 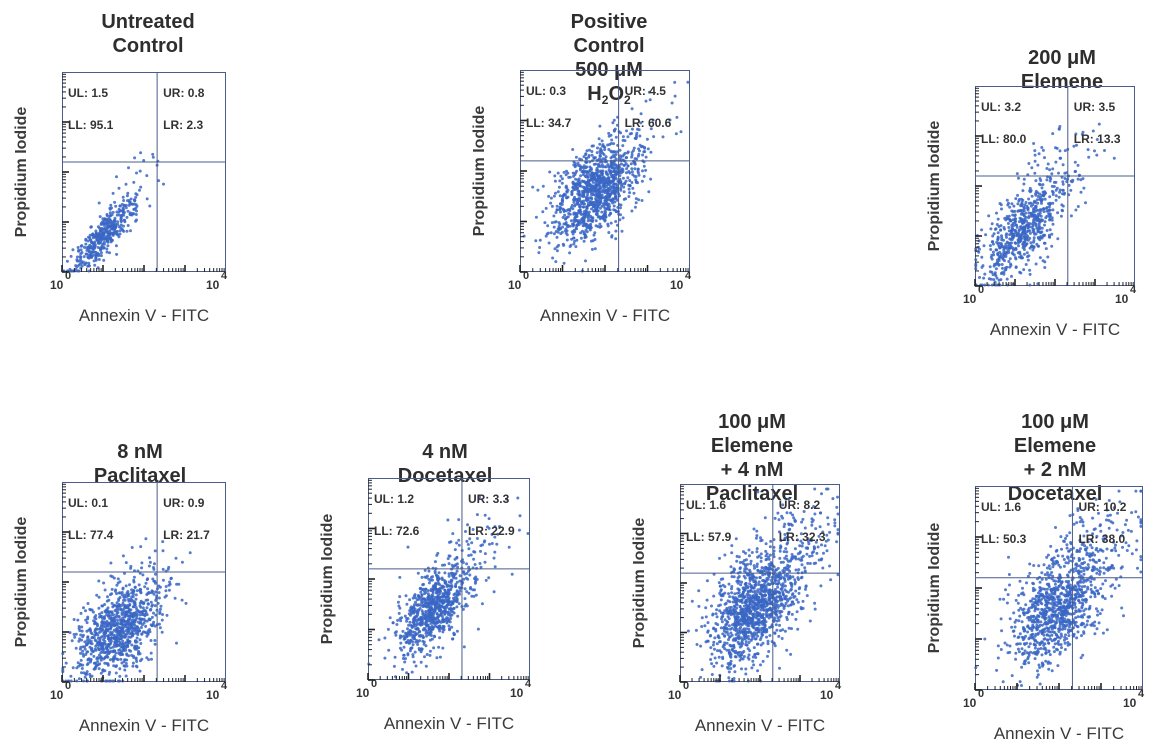 What do you see at coordinates (102, 535) in the screenshot?
I see `quadrant-ll-value: 77.4` at bounding box center [102, 535].